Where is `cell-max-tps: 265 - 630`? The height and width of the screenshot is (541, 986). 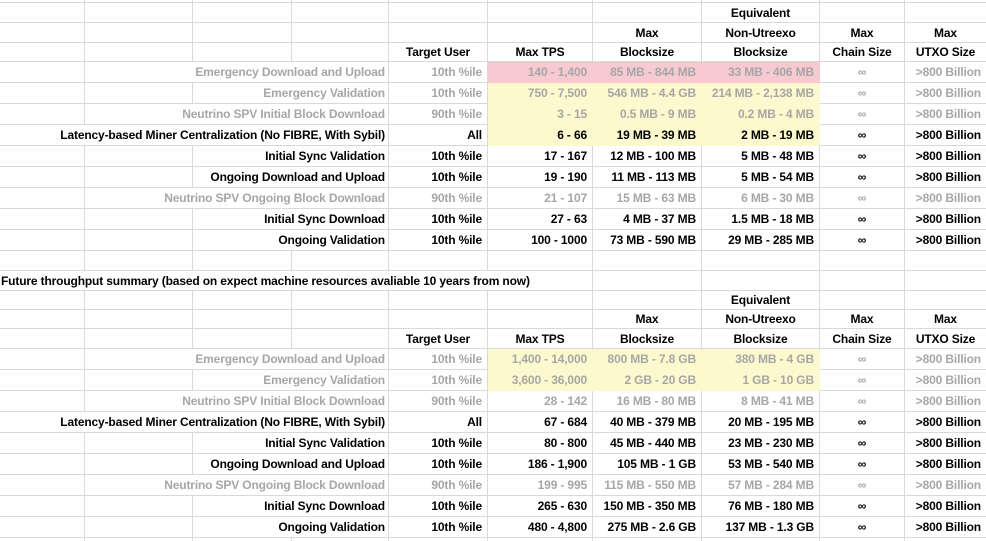
cell-max-tps: 265 - 630 is located at coordinates (540, 506).